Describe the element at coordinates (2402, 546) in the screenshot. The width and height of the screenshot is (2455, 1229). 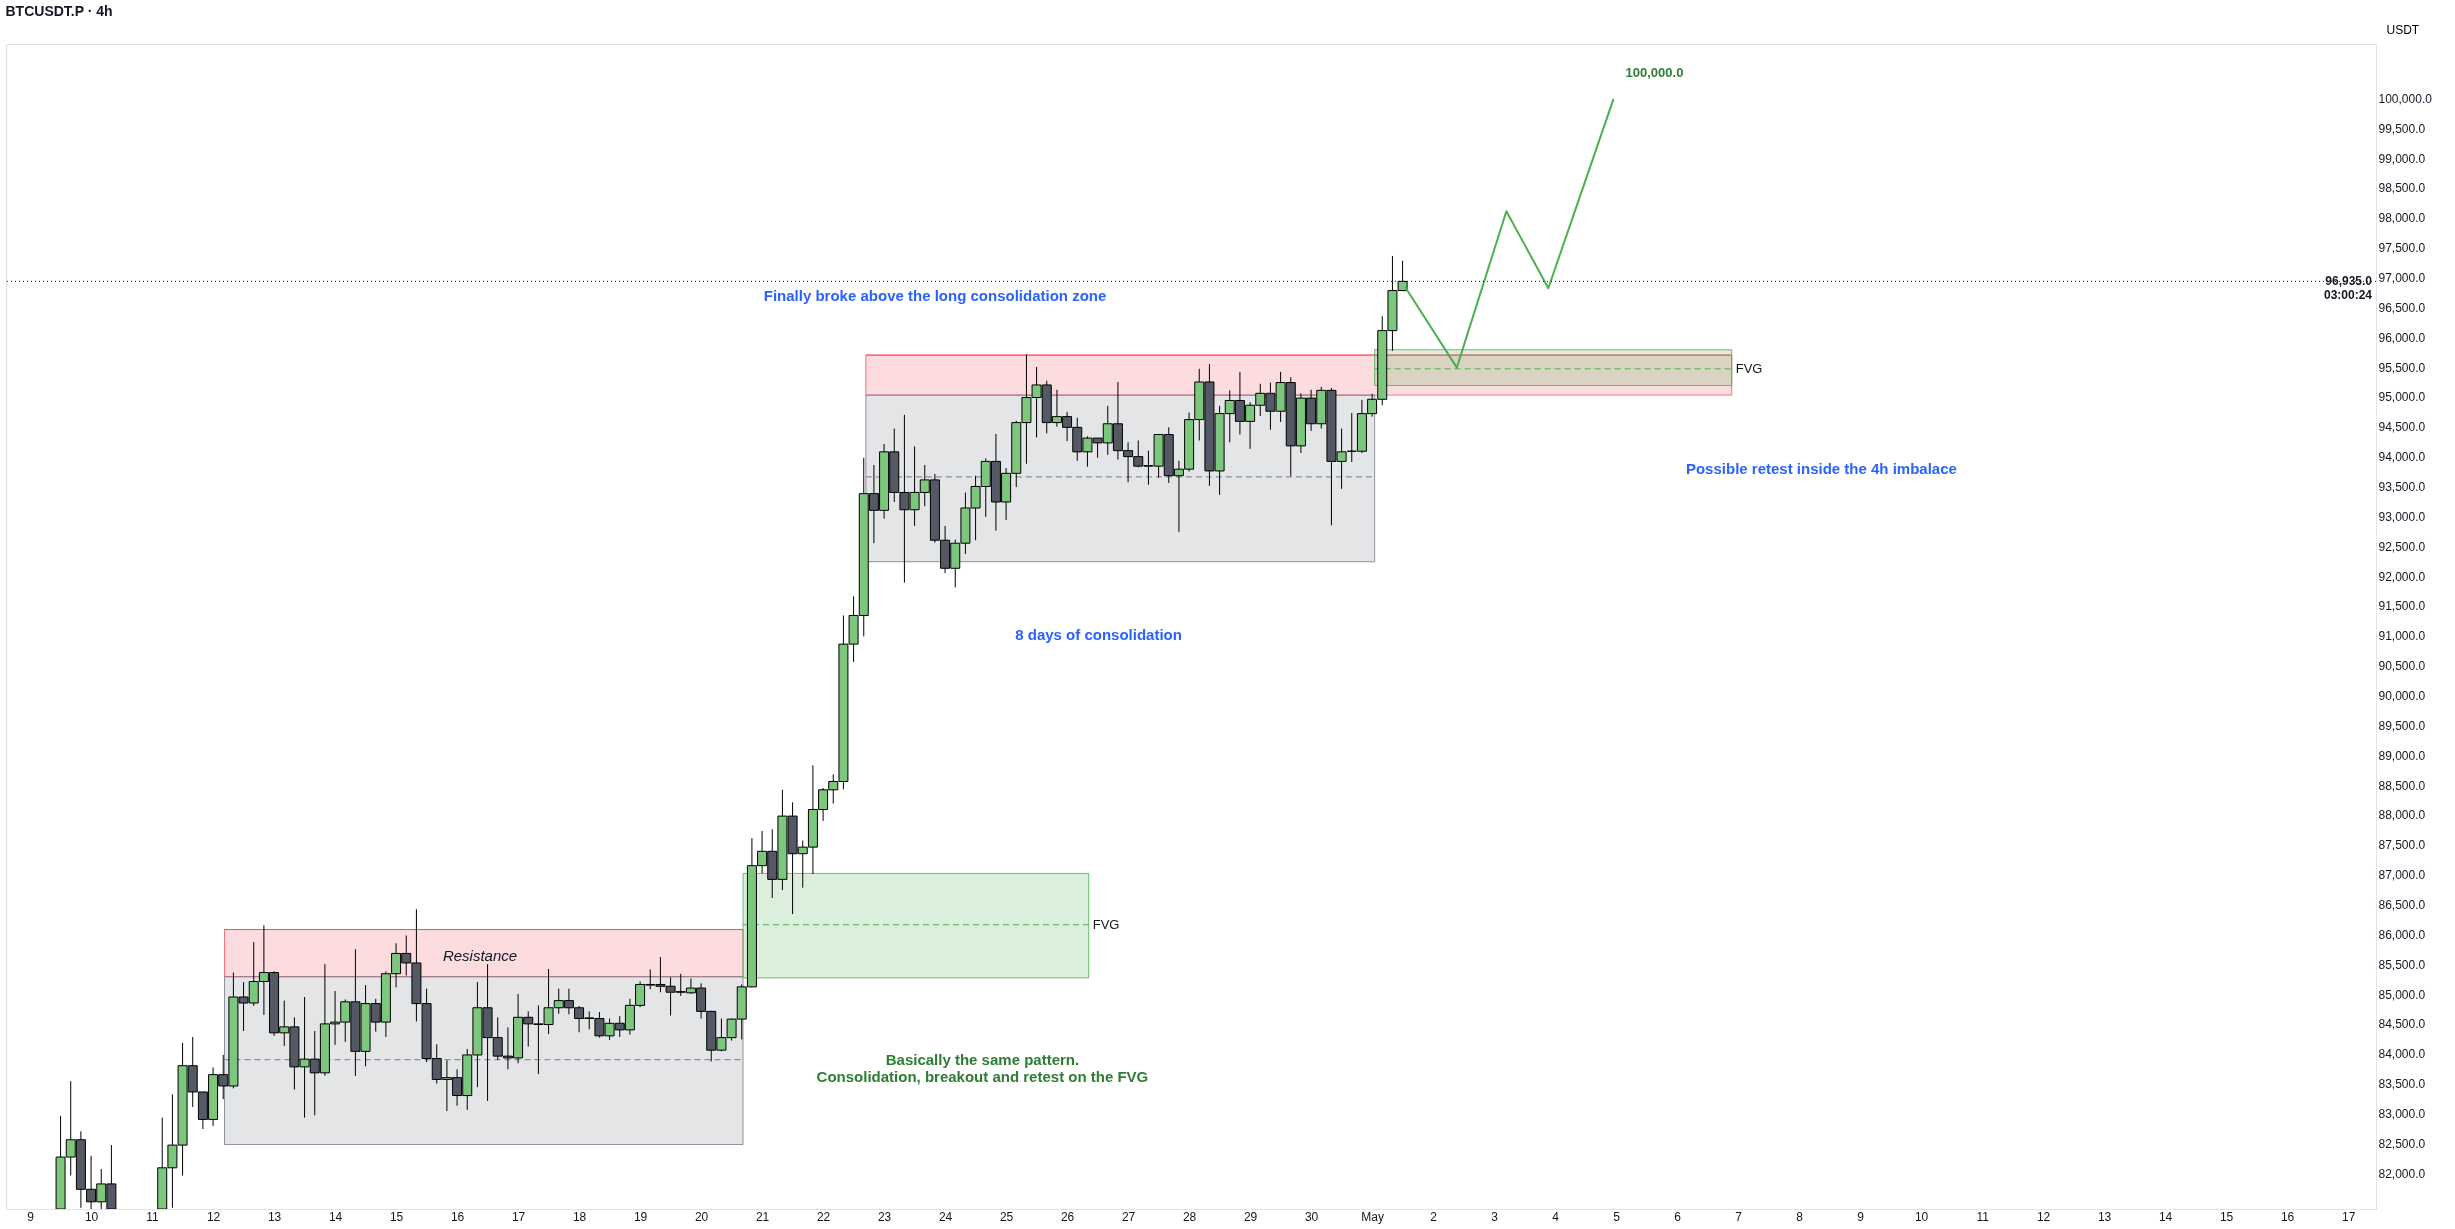
I see `y-tick-label: 92,500.0` at that location.